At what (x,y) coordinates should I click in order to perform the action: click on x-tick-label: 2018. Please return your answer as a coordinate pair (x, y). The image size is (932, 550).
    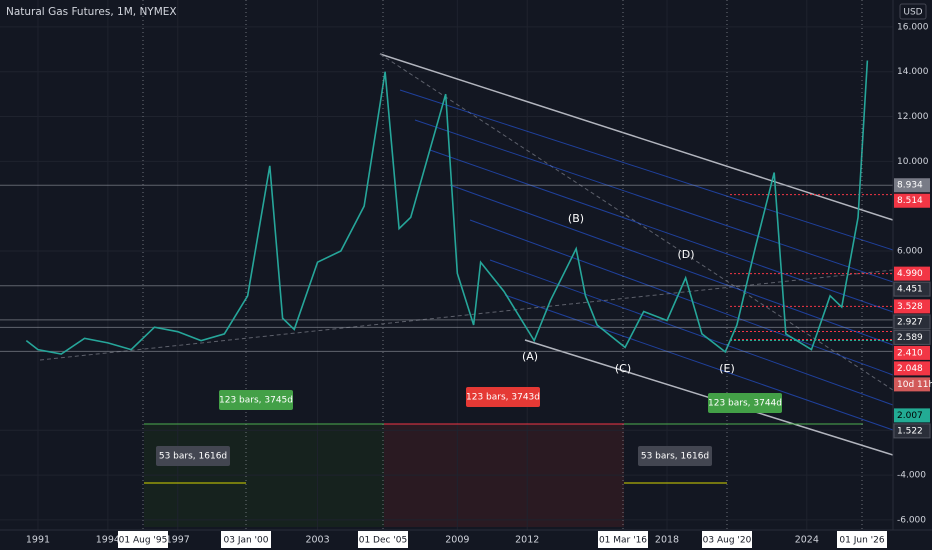
    Looking at the image, I should click on (667, 540).